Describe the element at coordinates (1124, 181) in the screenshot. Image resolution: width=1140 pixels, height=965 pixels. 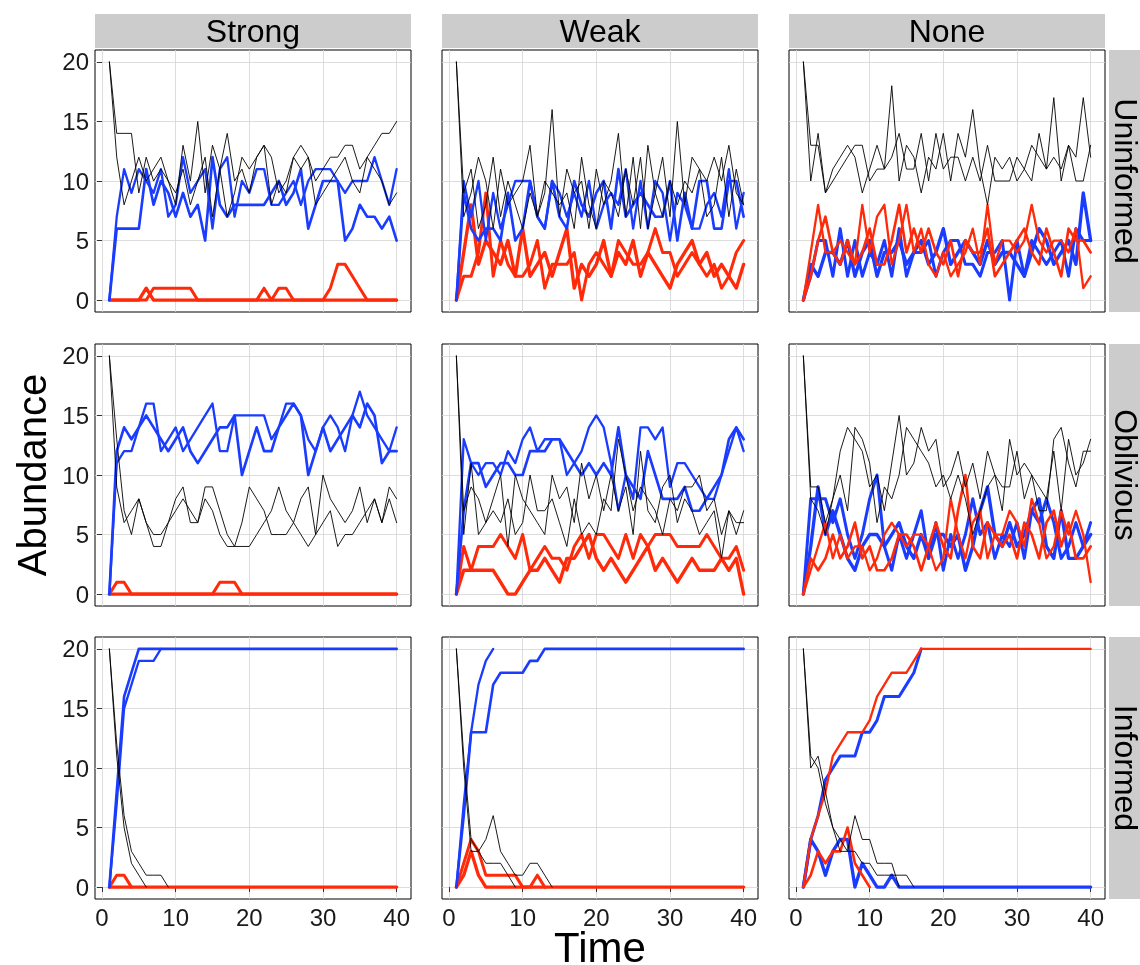
I see `y2-axis-title: Uninformed` at that location.